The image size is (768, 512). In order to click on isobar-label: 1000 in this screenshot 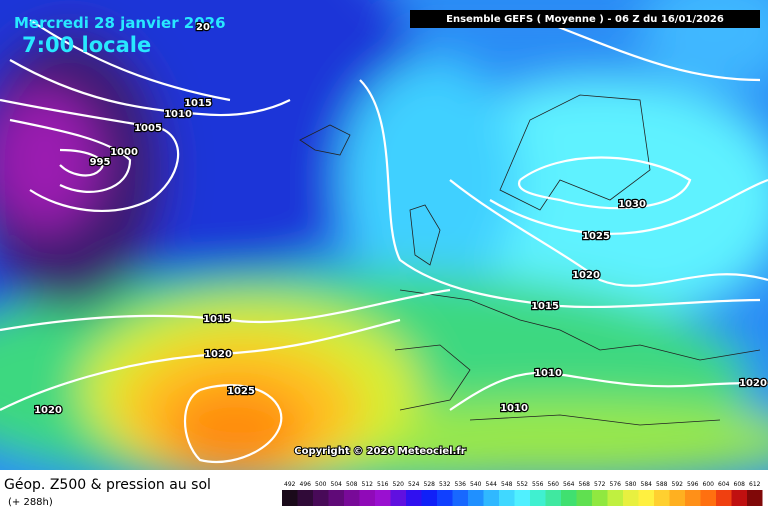, I will do `click(124, 152)`.